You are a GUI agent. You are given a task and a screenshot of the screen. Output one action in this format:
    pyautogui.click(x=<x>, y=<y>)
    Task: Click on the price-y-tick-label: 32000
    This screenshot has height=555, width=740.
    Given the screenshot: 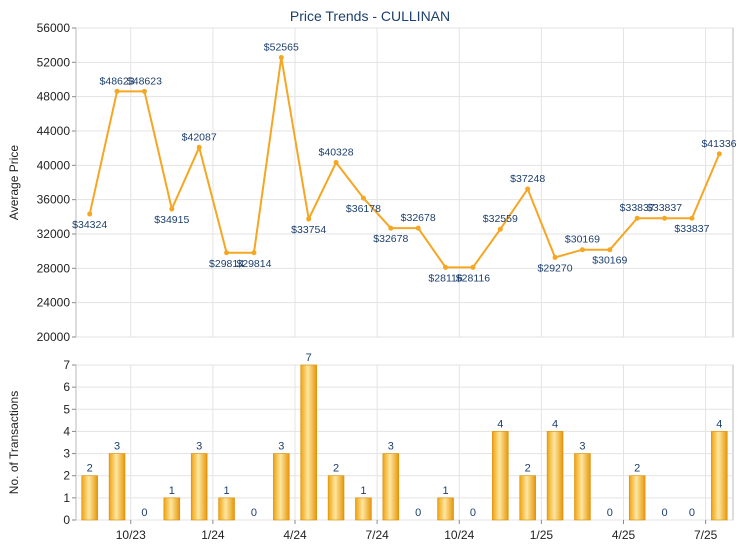 What is the action you would take?
    pyautogui.click(x=54, y=234)
    